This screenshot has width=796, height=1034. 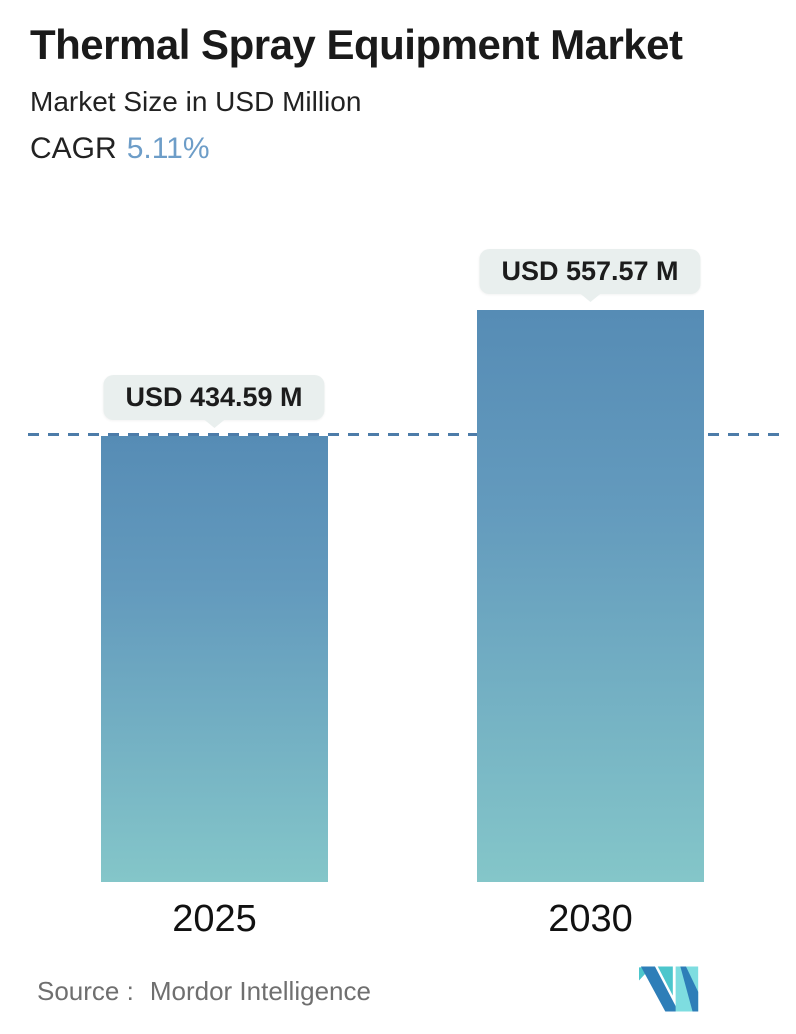 I want to click on reference-dashed-line, so click(x=405, y=434).